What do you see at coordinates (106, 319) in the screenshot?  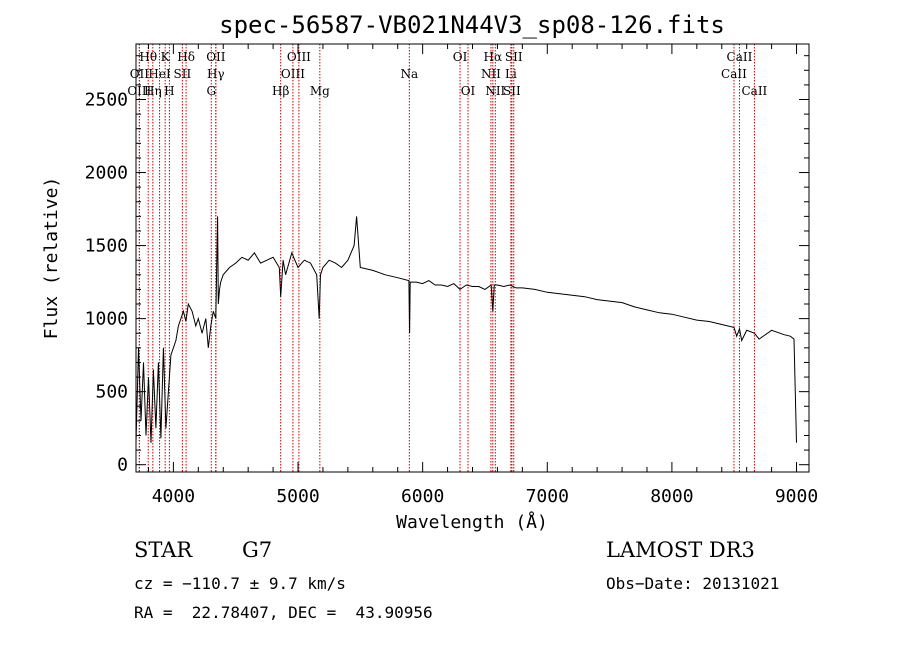 I see `y-tick-label: 1000` at bounding box center [106, 319].